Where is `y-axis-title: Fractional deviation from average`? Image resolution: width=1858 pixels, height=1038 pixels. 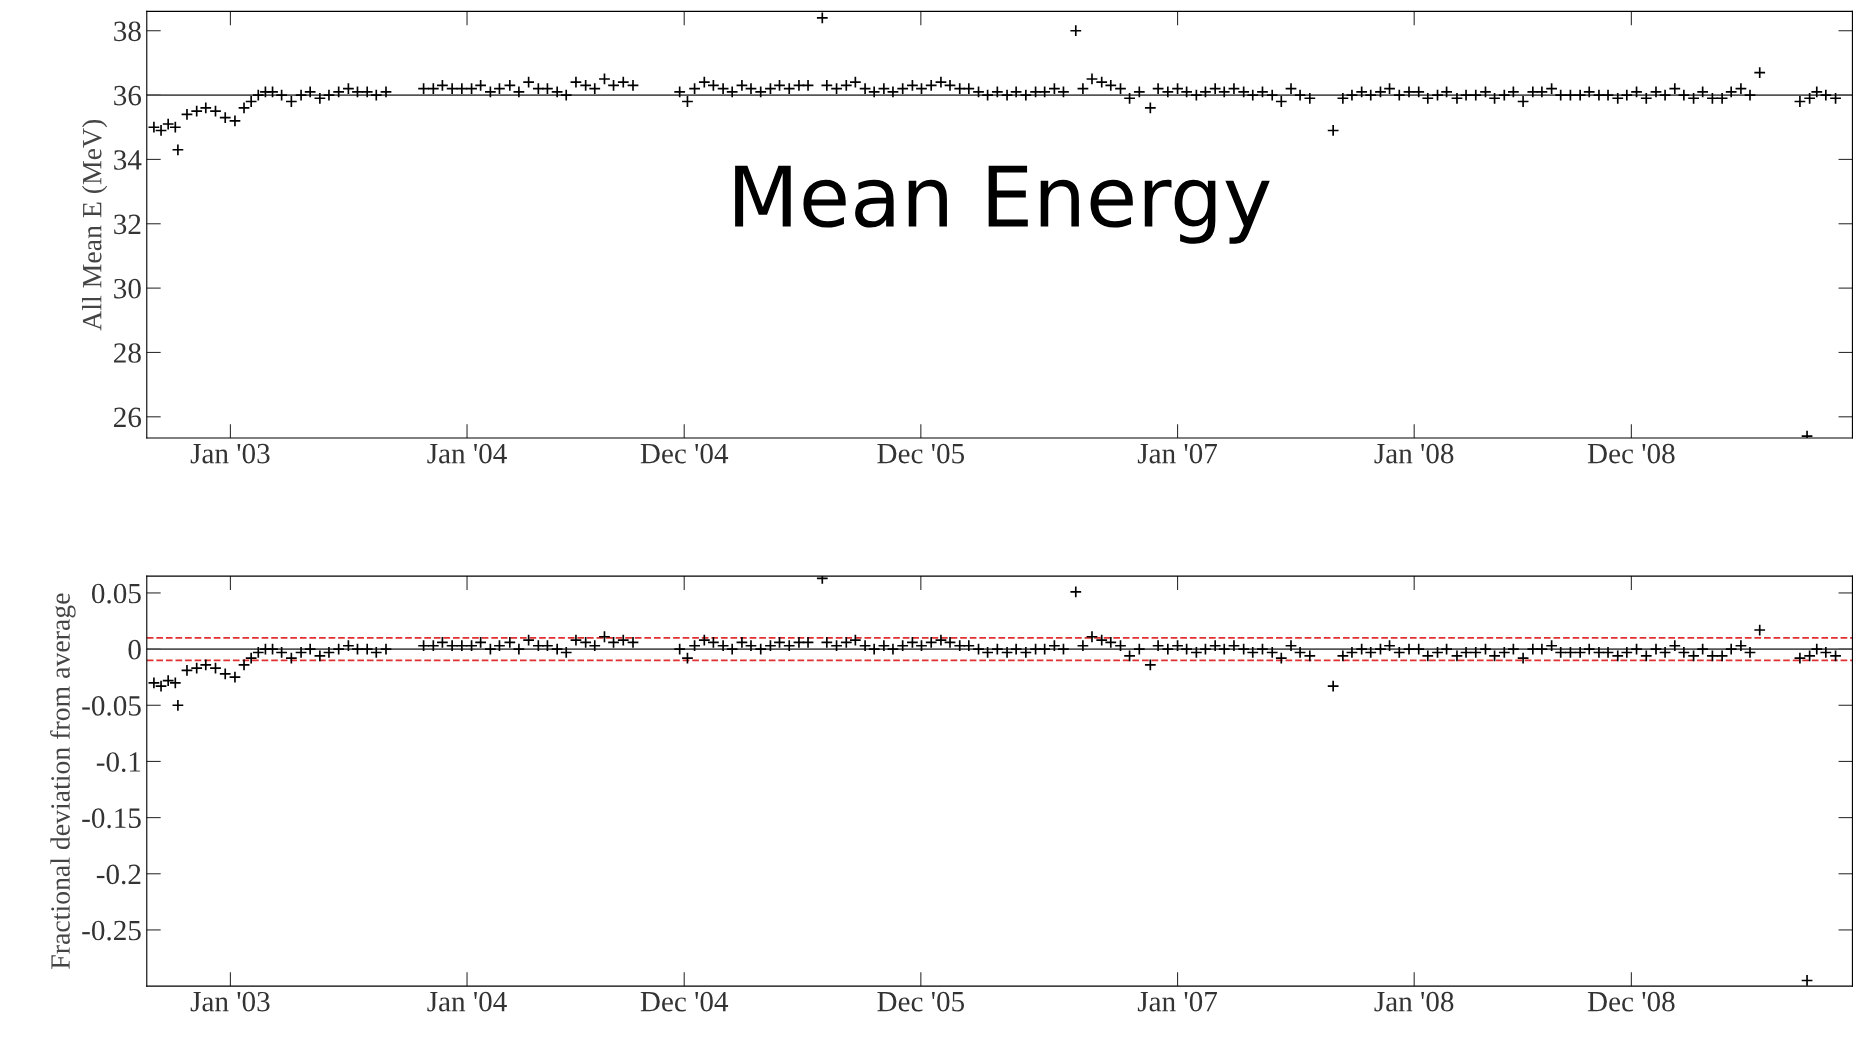 y-axis-title: Fractional deviation from average is located at coordinates (63, 781).